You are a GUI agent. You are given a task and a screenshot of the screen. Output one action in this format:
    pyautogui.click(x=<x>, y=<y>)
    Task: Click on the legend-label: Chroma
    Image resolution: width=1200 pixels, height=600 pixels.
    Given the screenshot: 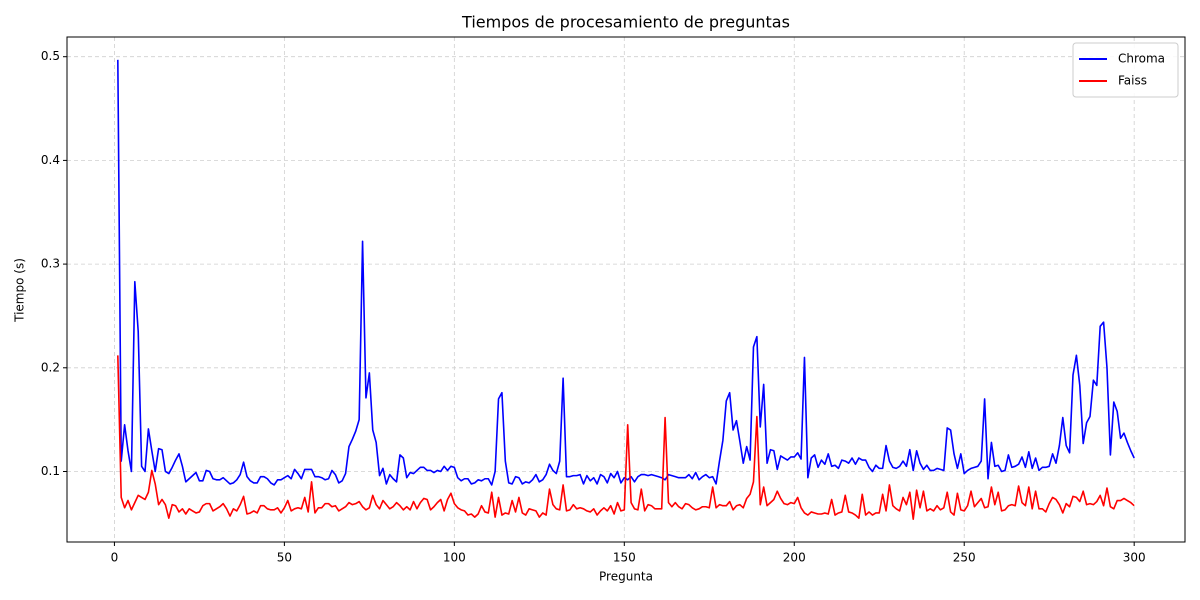 What is the action you would take?
    pyautogui.click(x=1141, y=59)
    